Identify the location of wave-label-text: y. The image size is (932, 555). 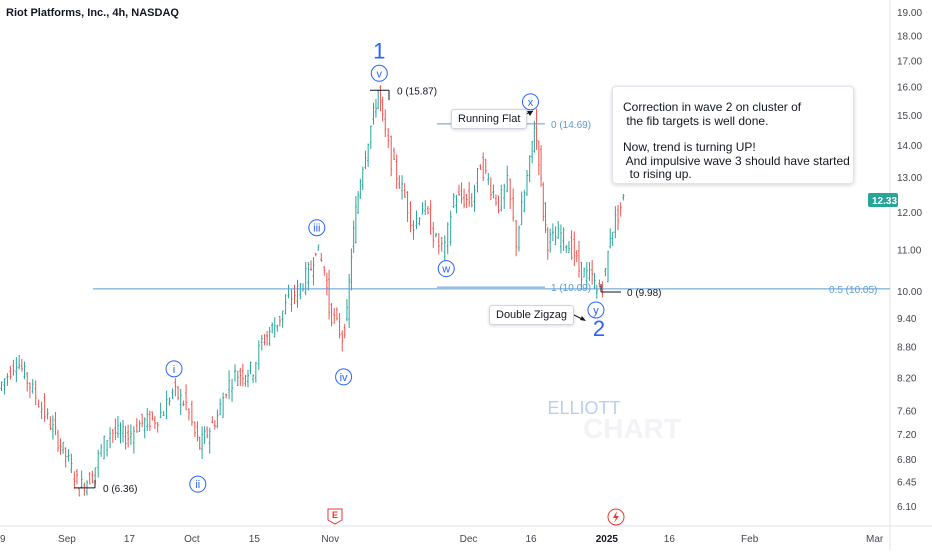
(596, 311).